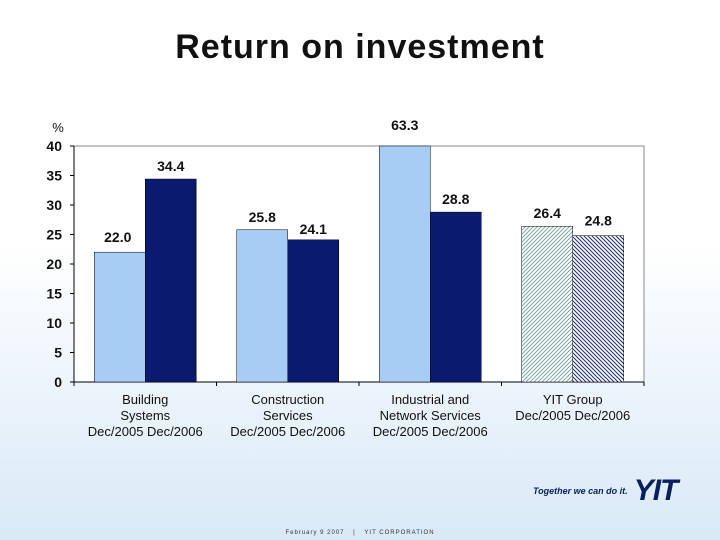 Image resolution: width=720 pixels, height=540 pixels. Describe the element at coordinates (313, 229) in the screenshot. I see `data-label: 24.1` at that location.